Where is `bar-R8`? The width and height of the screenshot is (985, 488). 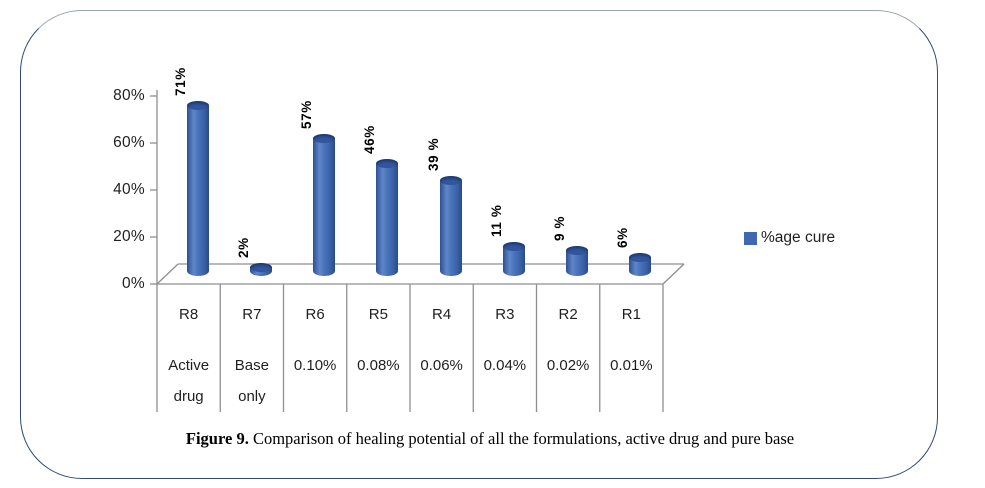 bar-R8 is located at coordinates (197, 191).